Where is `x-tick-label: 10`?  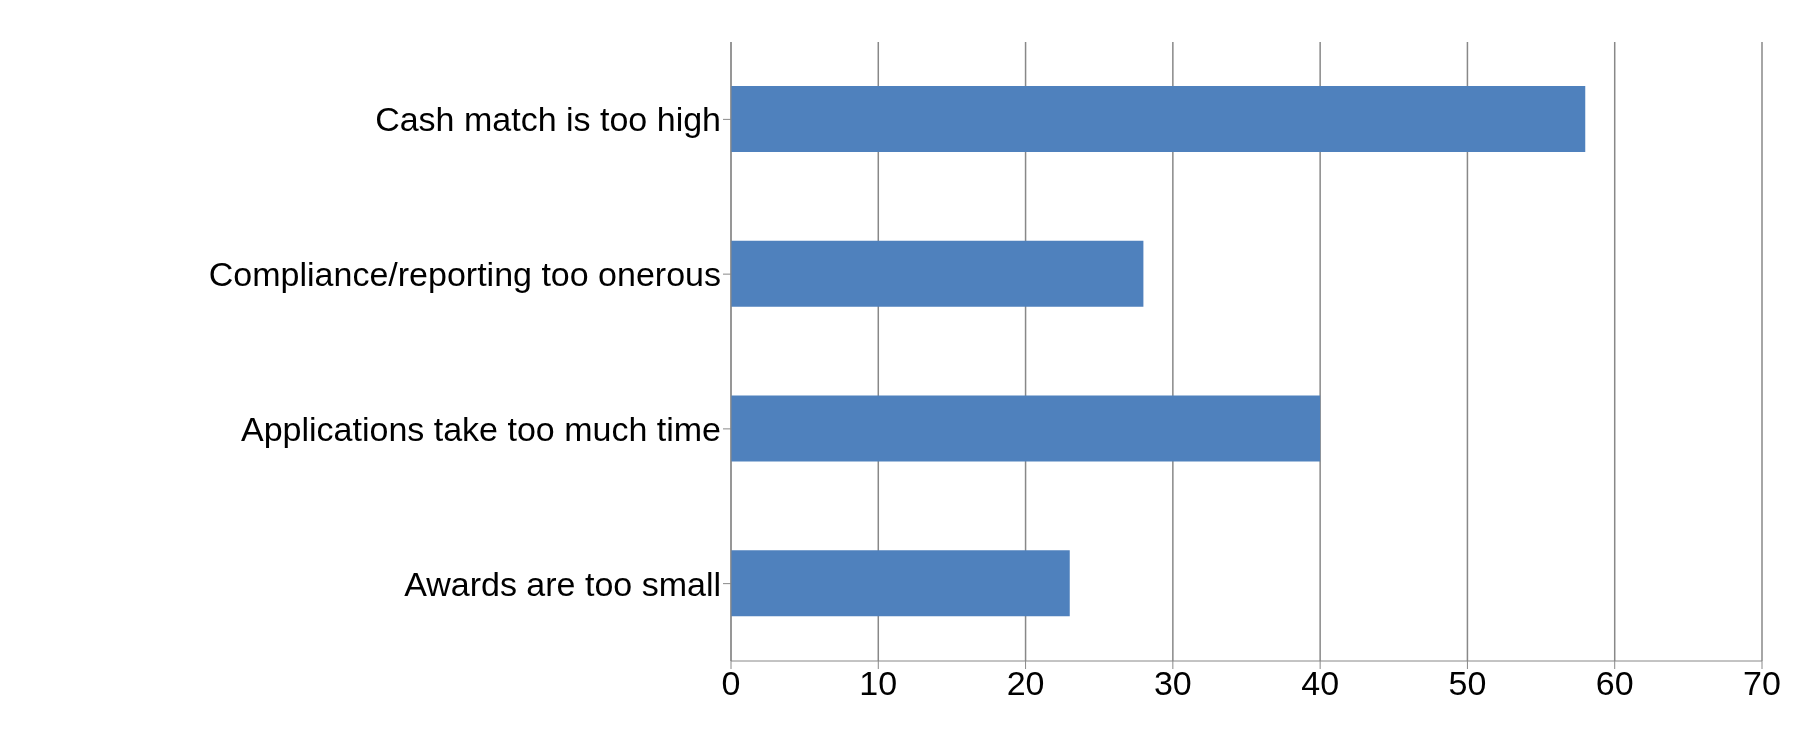 x-tick-label: 10 is located at coordinates (878, 683).